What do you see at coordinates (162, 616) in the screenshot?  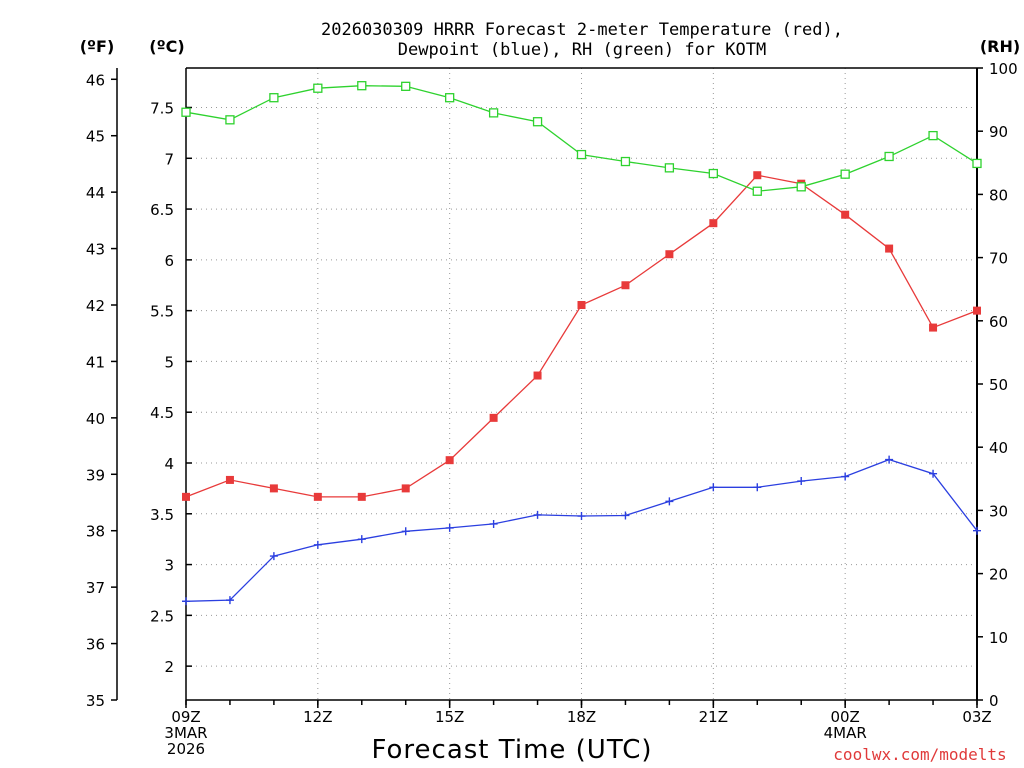 I see `celsius-tick-label: 2.5` at bounding box center [162, 616].